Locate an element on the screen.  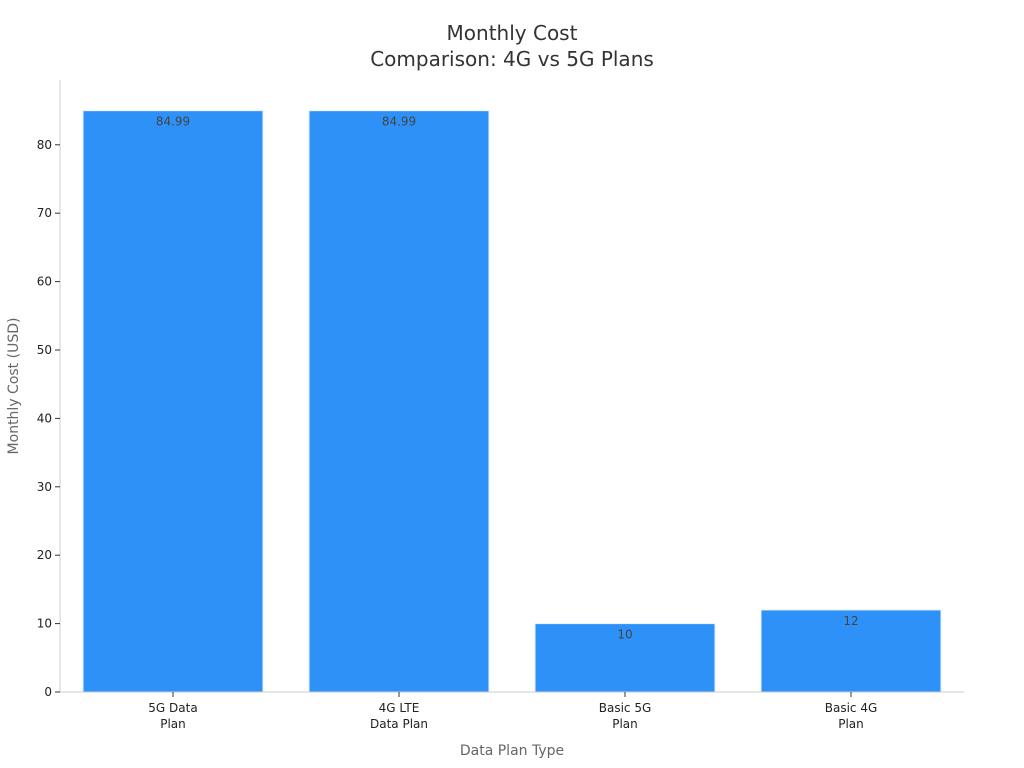
y-tick-label: 50 is located at coordinates (44, 350).